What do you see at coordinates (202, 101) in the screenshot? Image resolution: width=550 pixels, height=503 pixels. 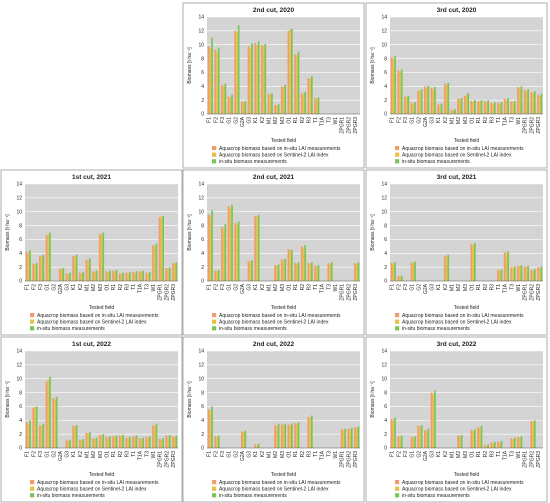 I see `y-tick-label: 2` at bounding box center [202, 101].